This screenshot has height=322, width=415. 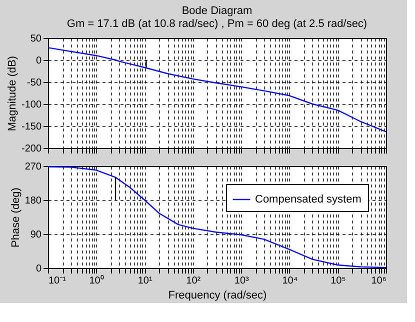 What do you see at coordinates (36, 39) in the screenshot?
I see `y-tick-label: 50` at bounding box center [36, 39].